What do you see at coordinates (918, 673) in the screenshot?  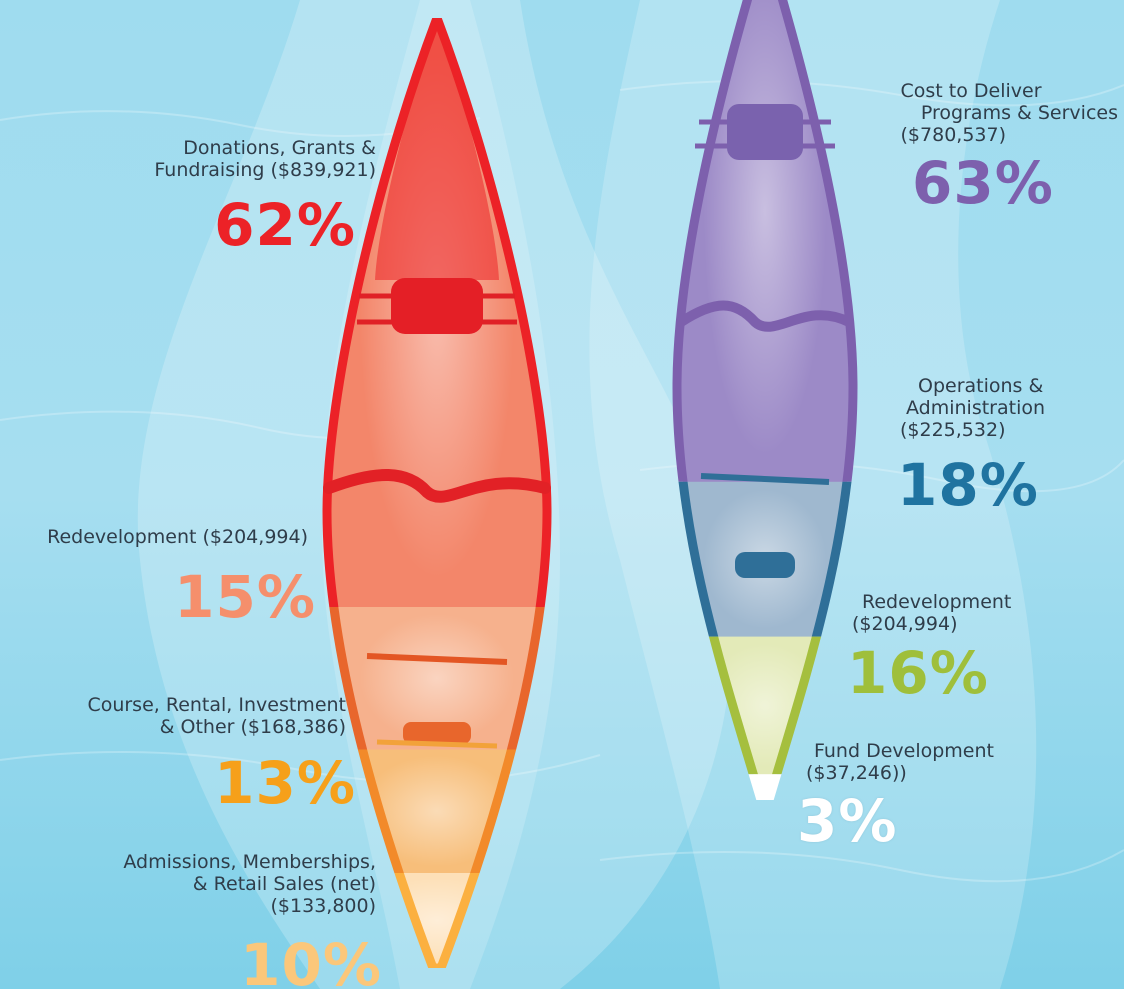 I see `expense-pct-2: 16%` at bounding box center [918, 673].